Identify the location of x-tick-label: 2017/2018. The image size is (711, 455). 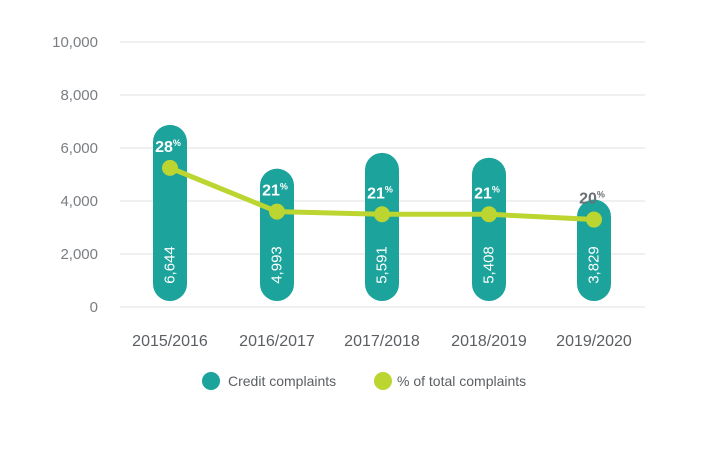
(382, 341).